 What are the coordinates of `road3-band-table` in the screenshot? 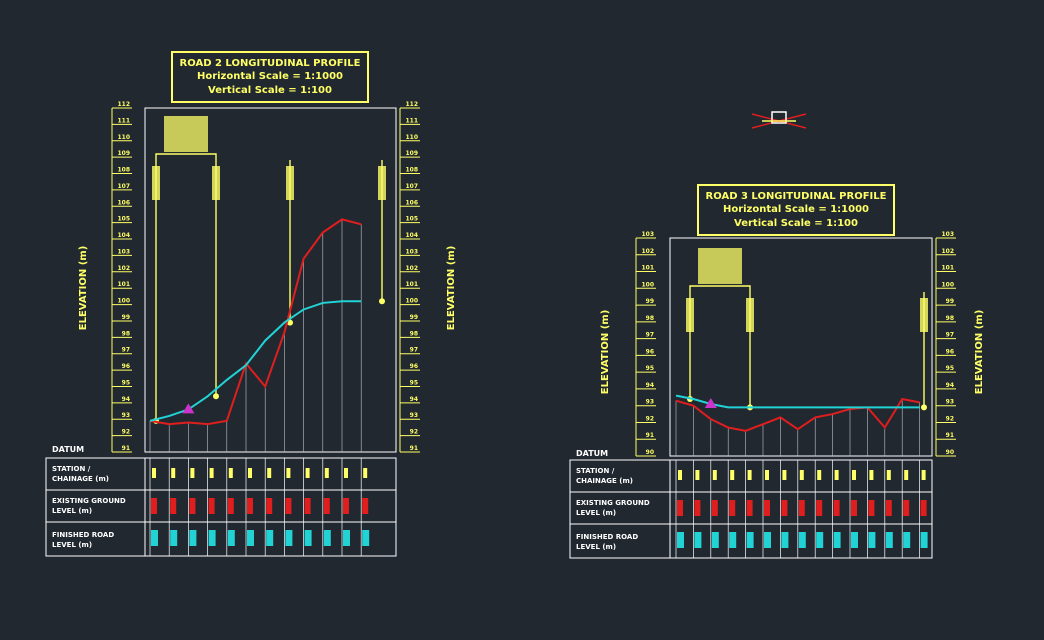 It's located at (751, 509).